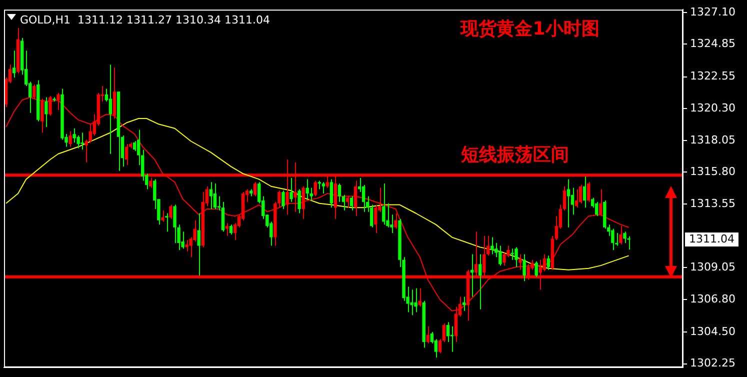  I want to click on y-tick-label: 1322.55, so click(713, 76).